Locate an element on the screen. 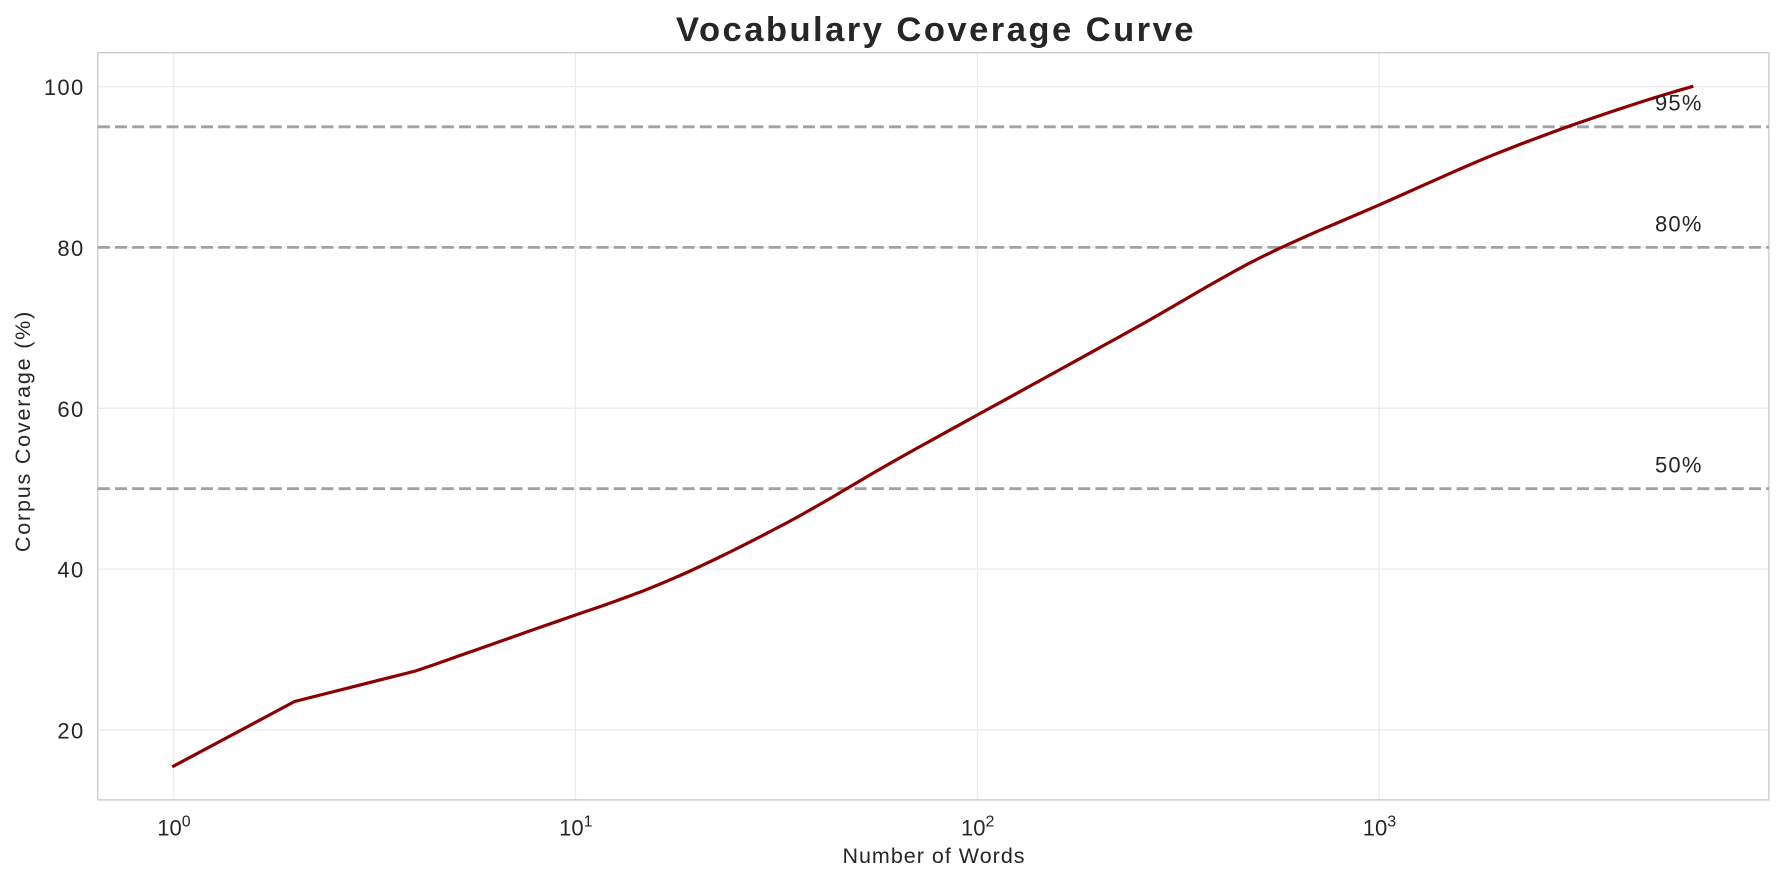  svg-text: 95% is located at coordinates (1679, 103).